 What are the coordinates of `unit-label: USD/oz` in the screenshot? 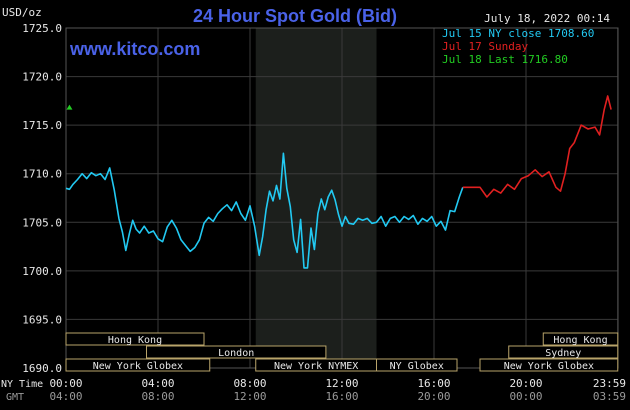 It's located at (22, 12).